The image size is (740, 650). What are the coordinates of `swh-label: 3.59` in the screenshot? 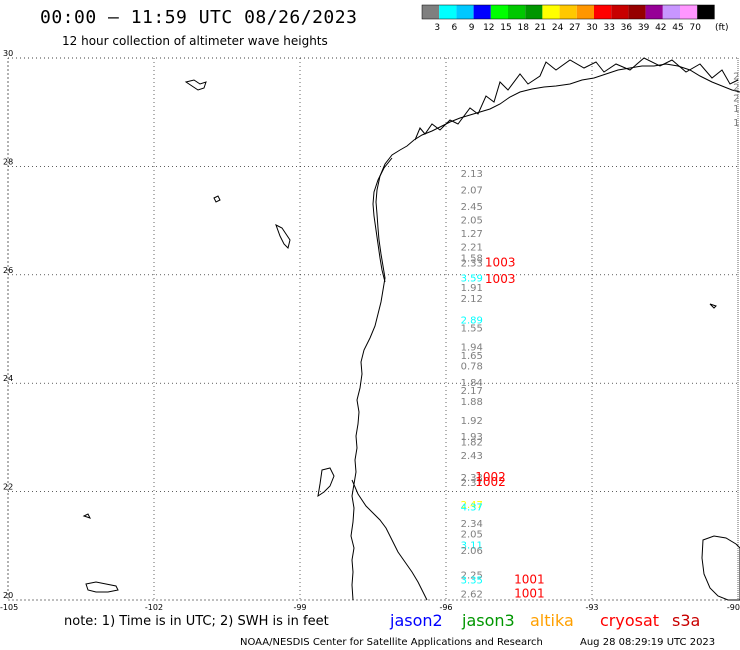 It's located at (472, 278).